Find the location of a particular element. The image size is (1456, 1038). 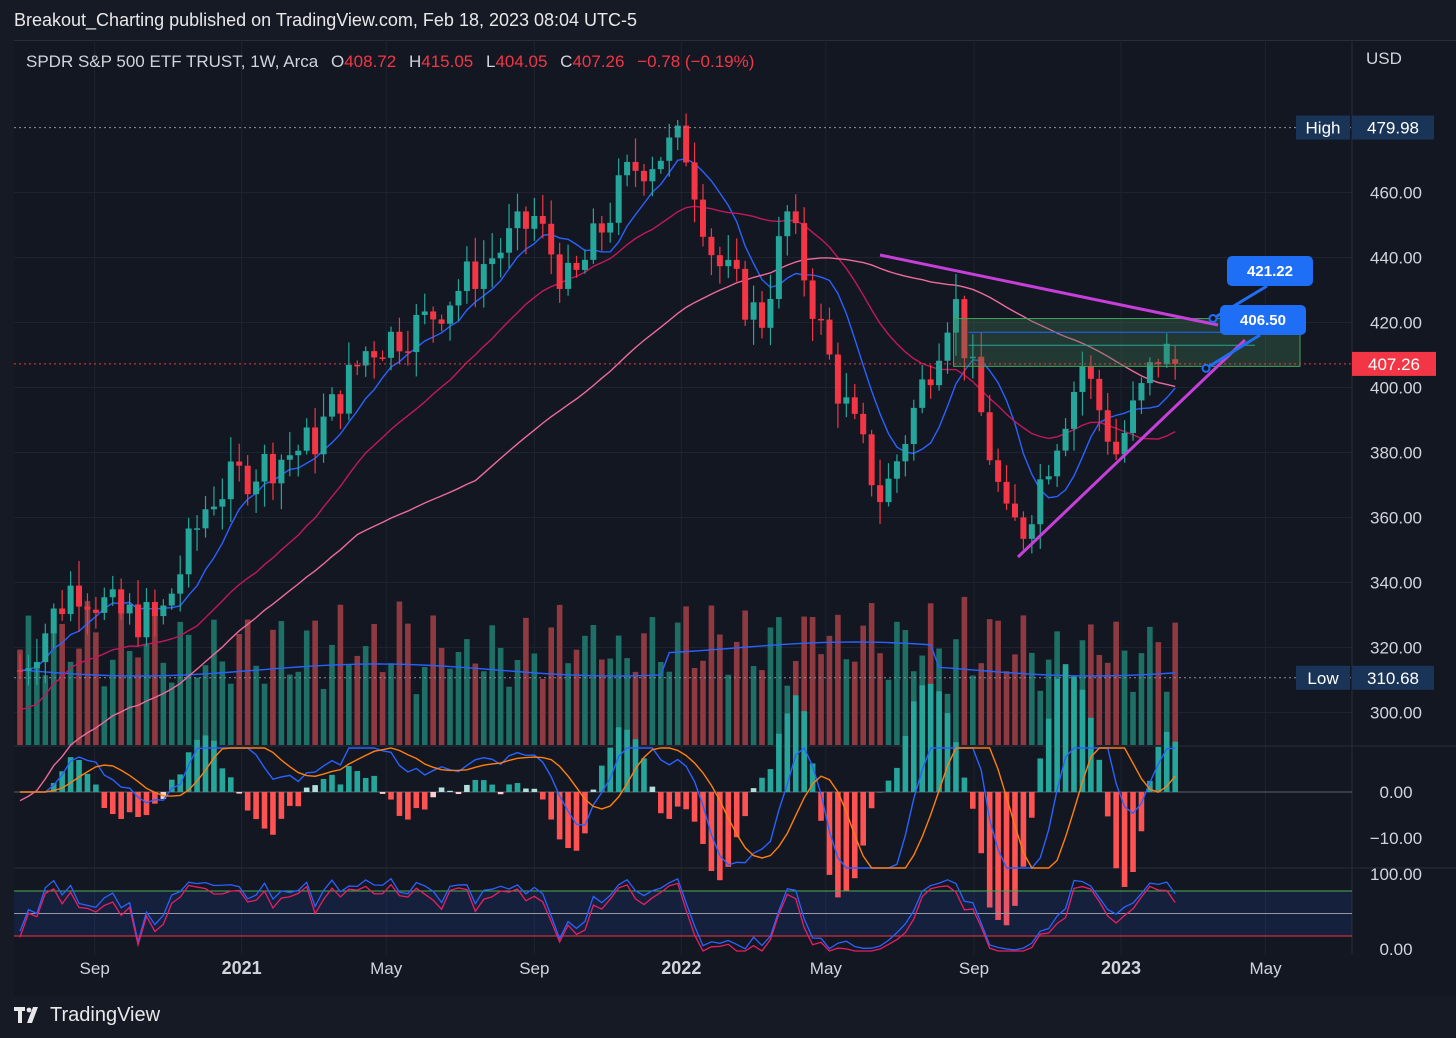

high-value: 415.05 is located at coordinates (447, 61).